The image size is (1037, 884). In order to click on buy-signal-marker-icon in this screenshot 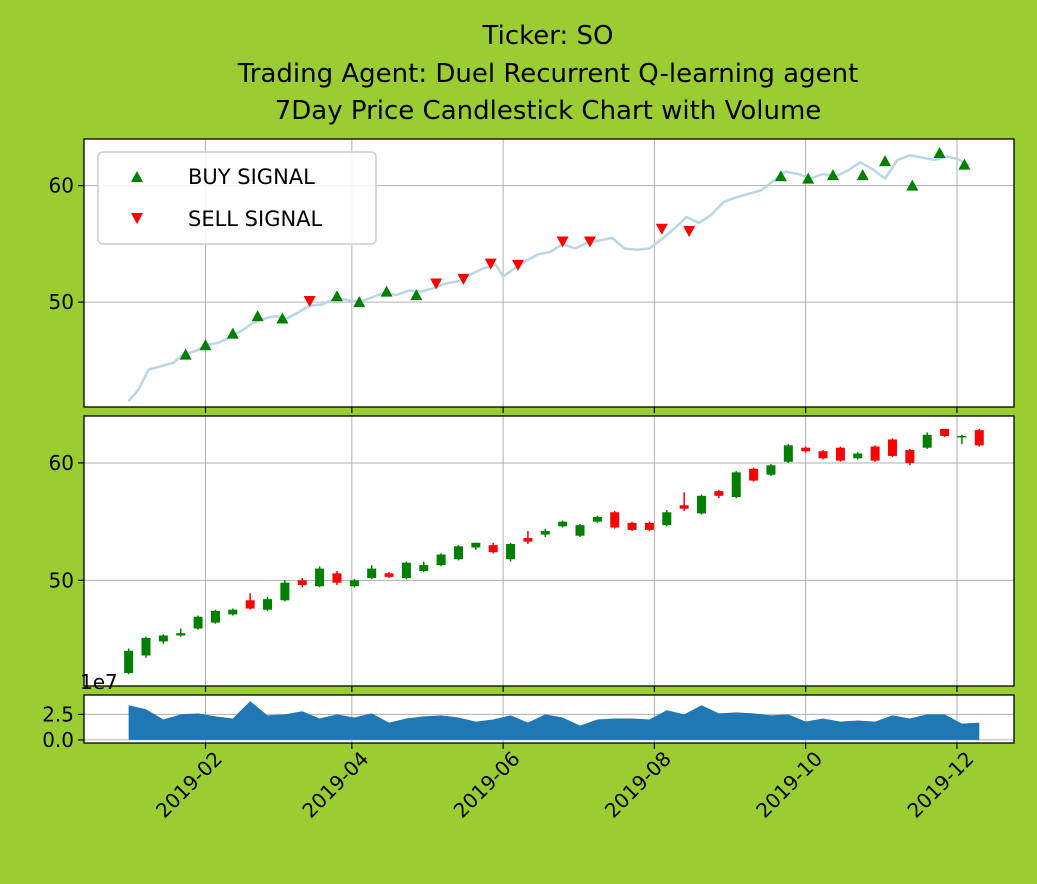, I will do `click(137, 176)`.